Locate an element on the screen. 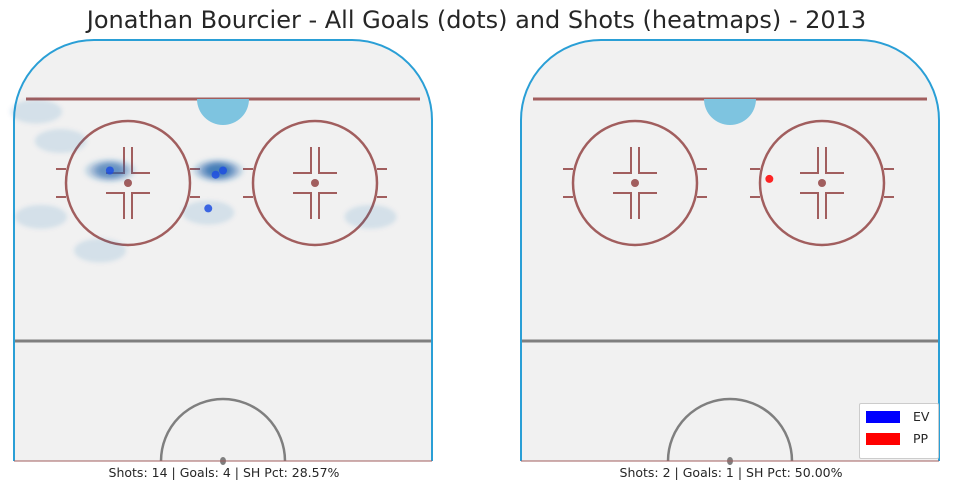 The height and width of the screenshot is (493, 953). legend-label-ev: EV is located at coordinates (921, 416).